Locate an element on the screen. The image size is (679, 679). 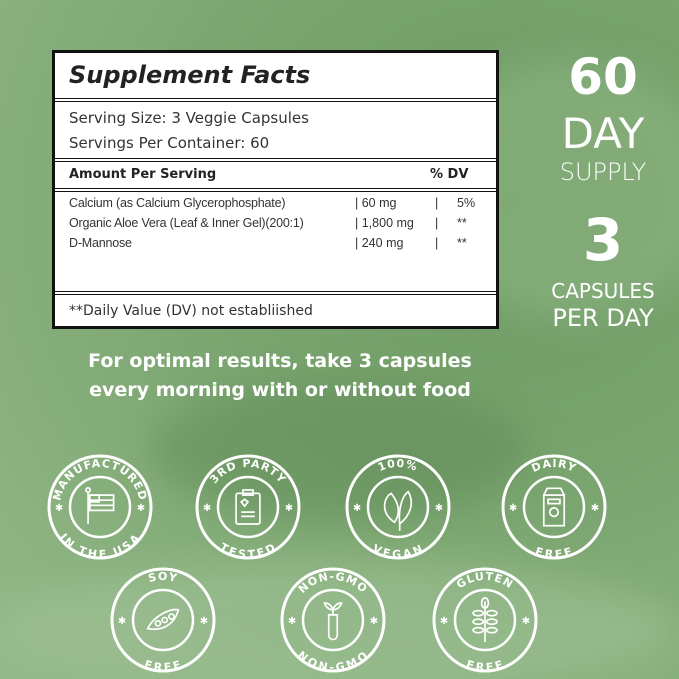
svg-text: IN THE USA is located at coordinates (100, 546).